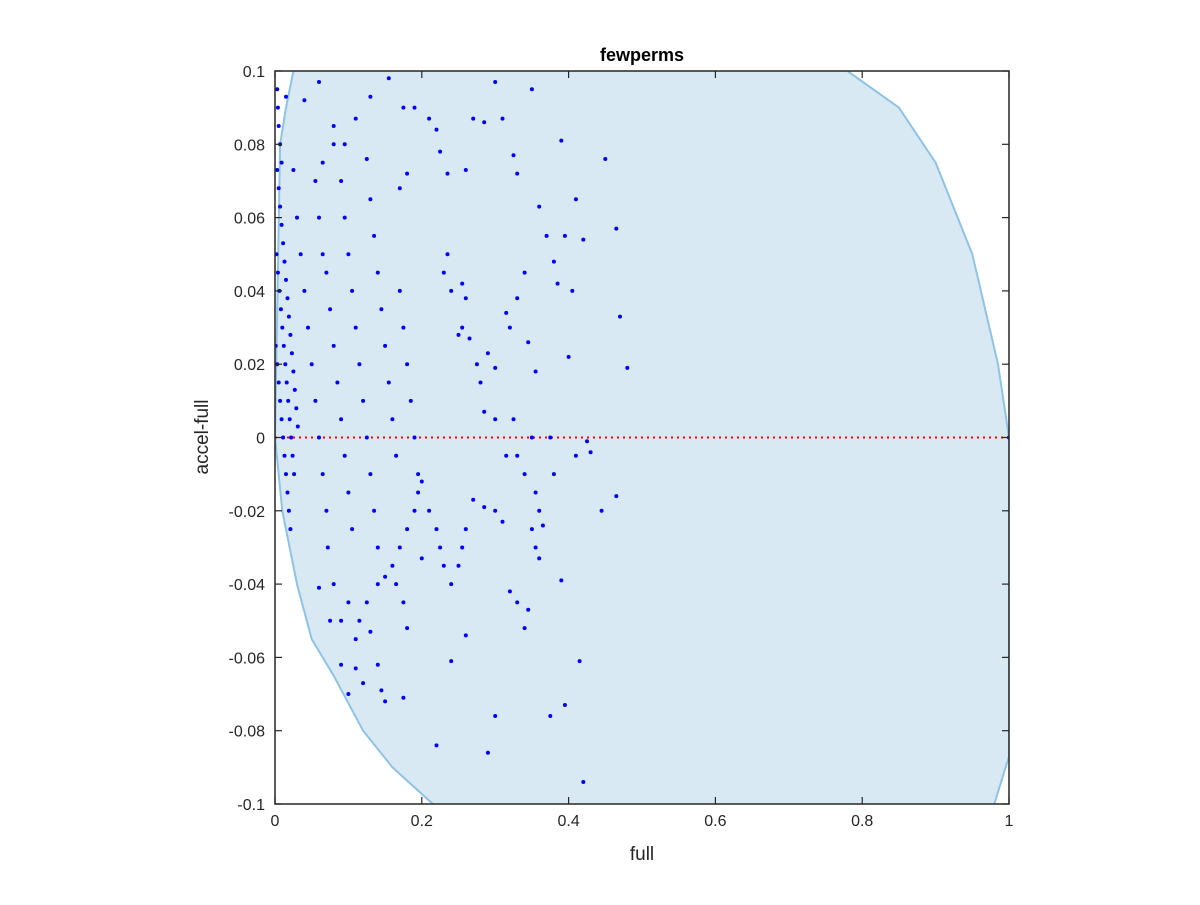  What do you see at coordinates (249, 219) in the screenshot?
I see `y-tick-label: 0.06` at bounding box center [249, 219].